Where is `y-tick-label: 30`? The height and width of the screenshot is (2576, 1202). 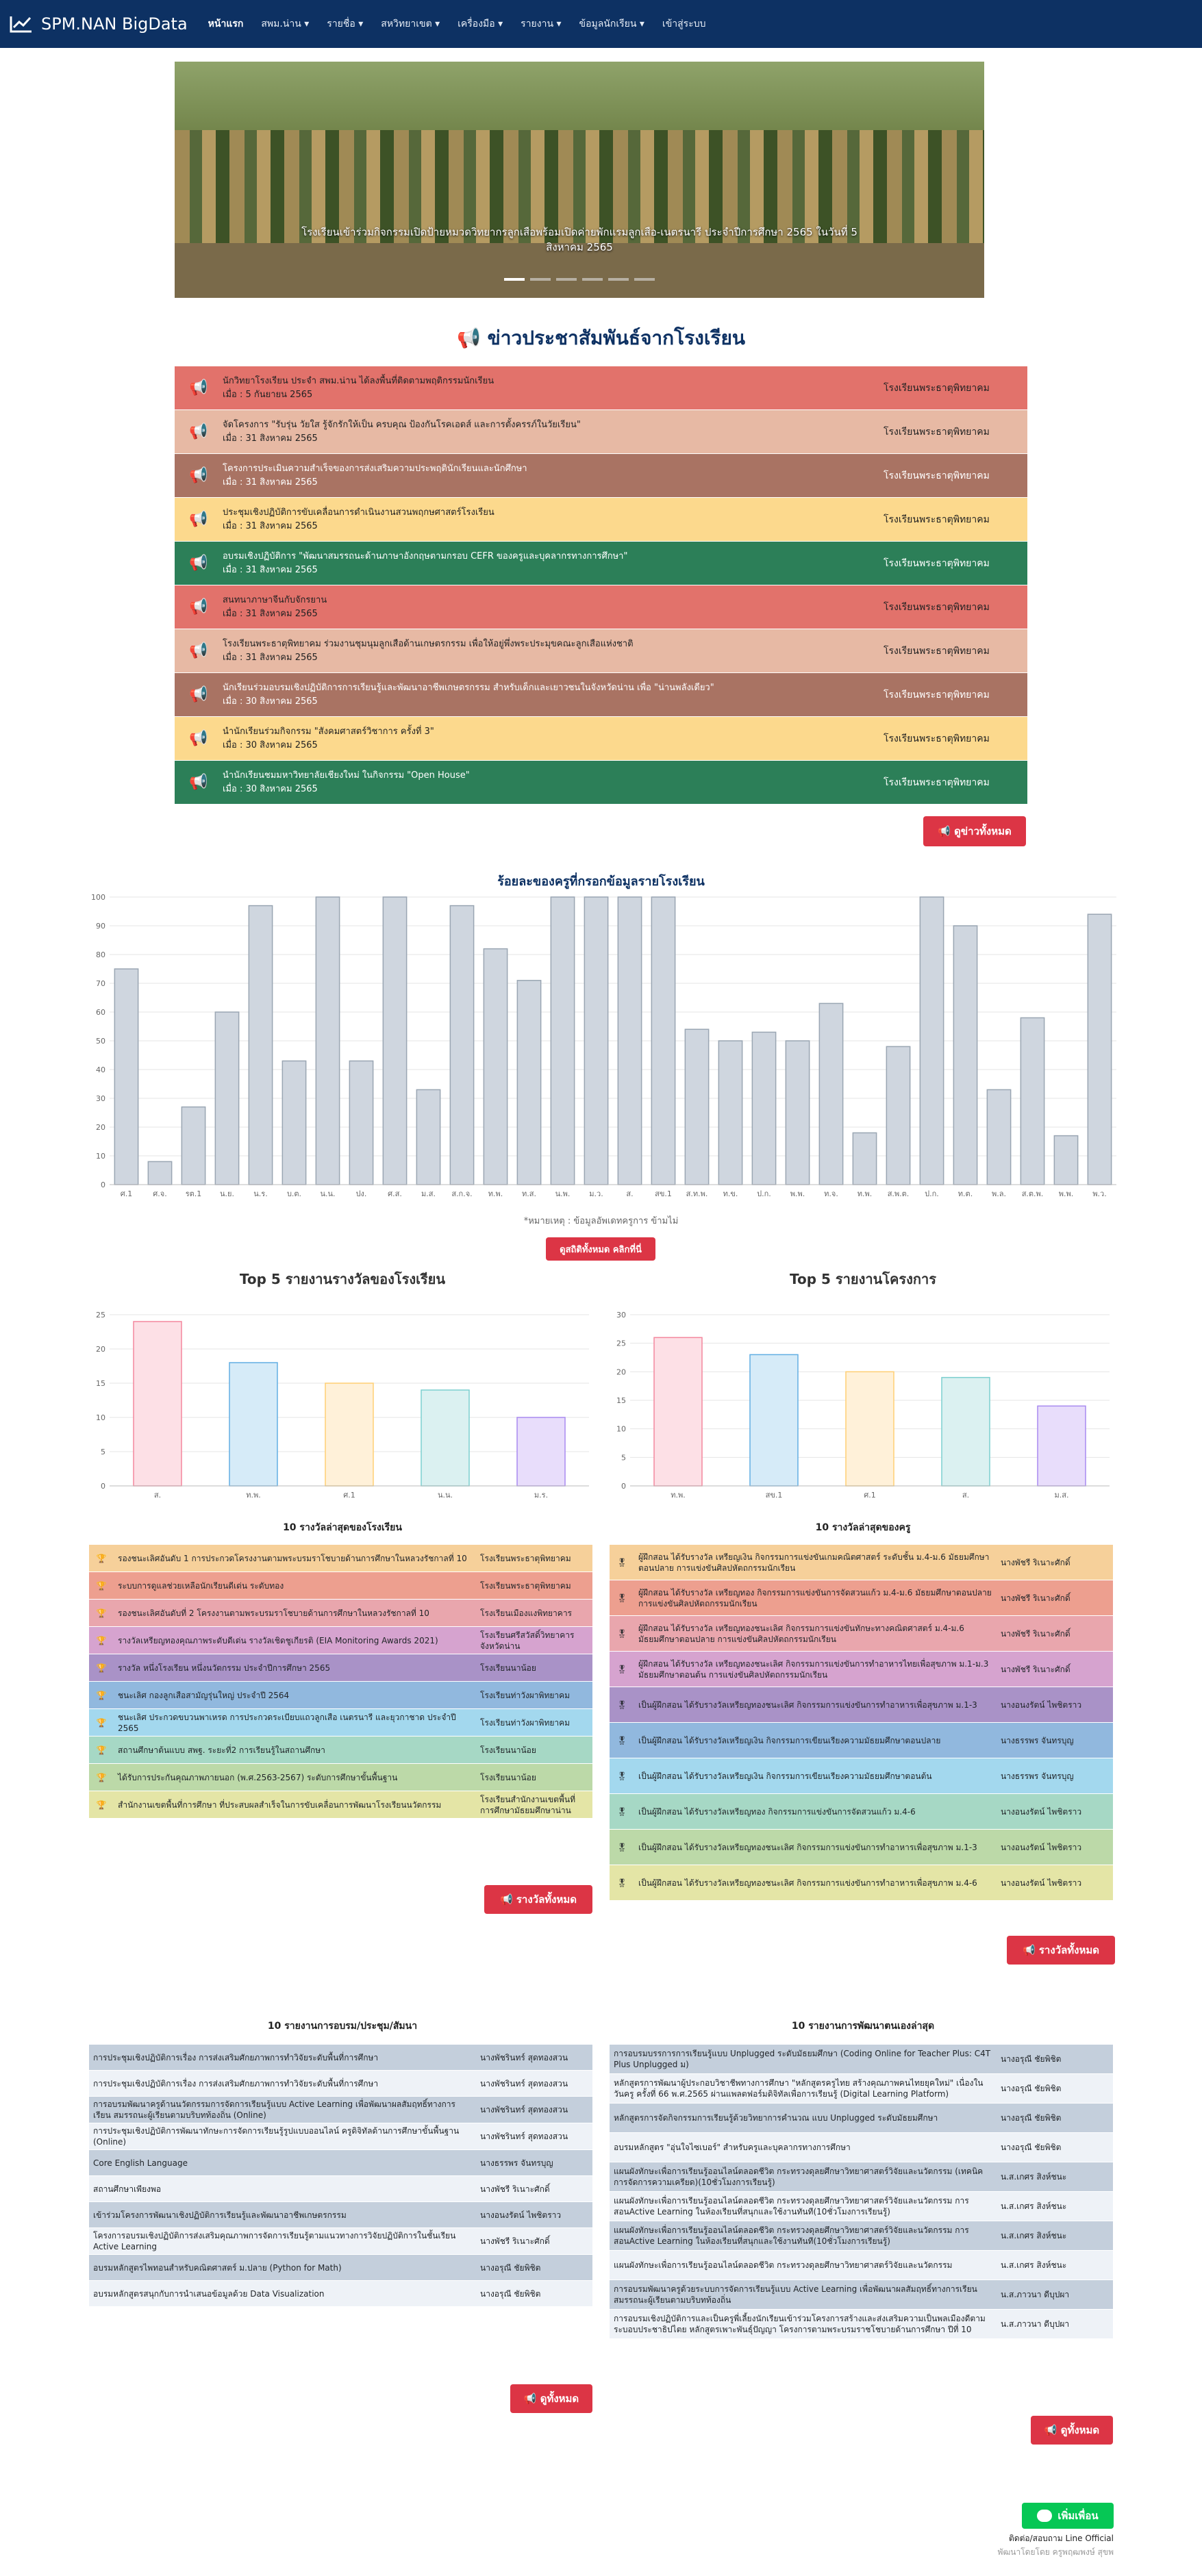
y-tick-label: 30 is located at coordinates (621, 1315).